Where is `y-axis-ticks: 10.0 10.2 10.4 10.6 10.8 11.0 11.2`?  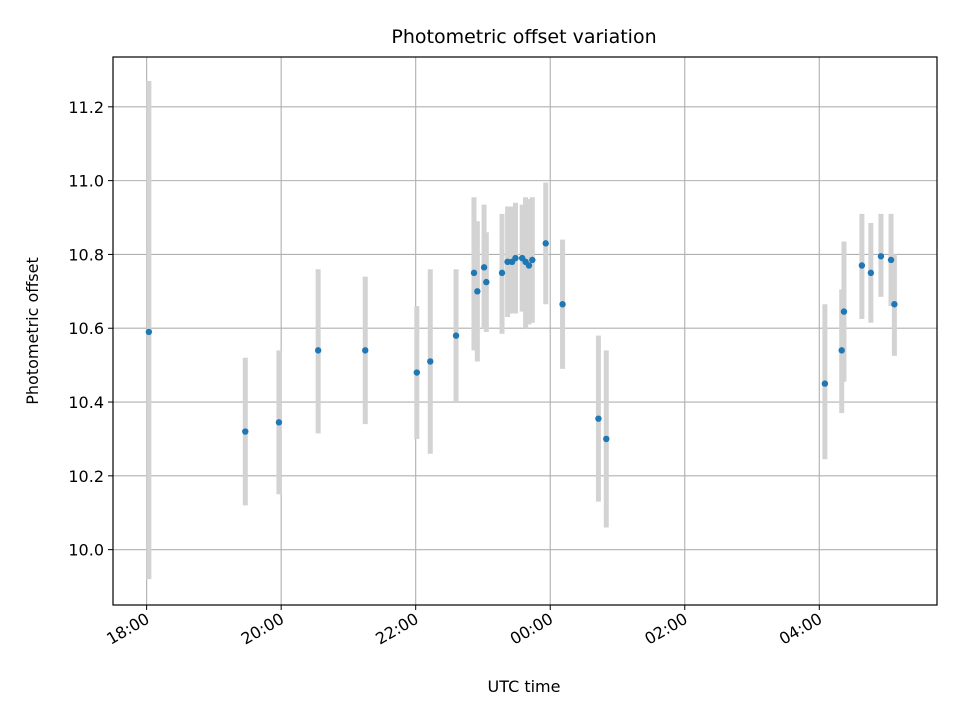
y-axis-ticks: 10.0 10.2 10.4 10.6 10.8 11.0 11.2 is located at coordinates (90, 329).